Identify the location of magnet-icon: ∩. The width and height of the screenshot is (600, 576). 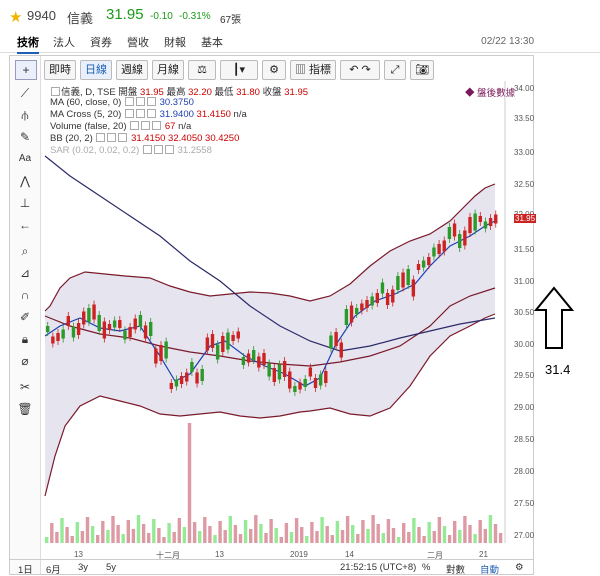
(25, 295).